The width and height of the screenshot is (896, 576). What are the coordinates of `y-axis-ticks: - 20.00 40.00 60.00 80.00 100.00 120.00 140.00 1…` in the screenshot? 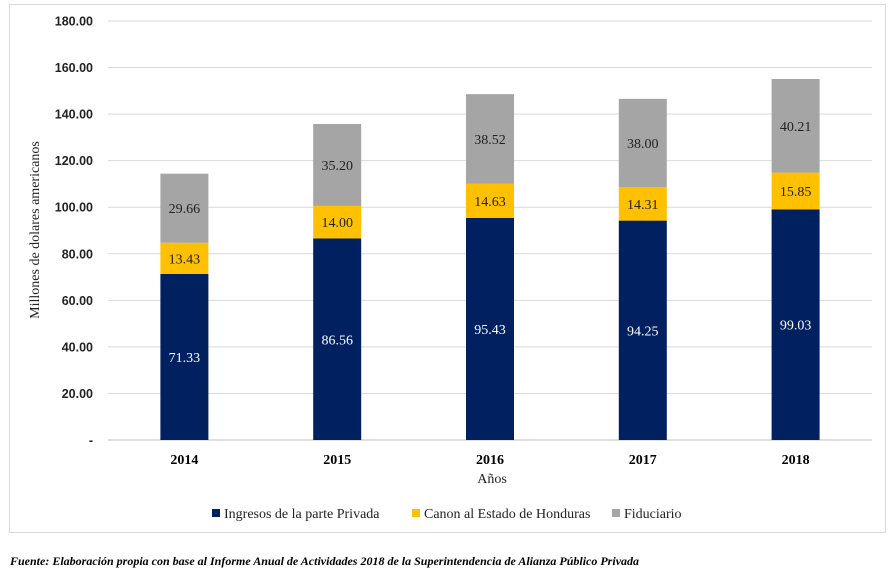 It's located at (74, 231).